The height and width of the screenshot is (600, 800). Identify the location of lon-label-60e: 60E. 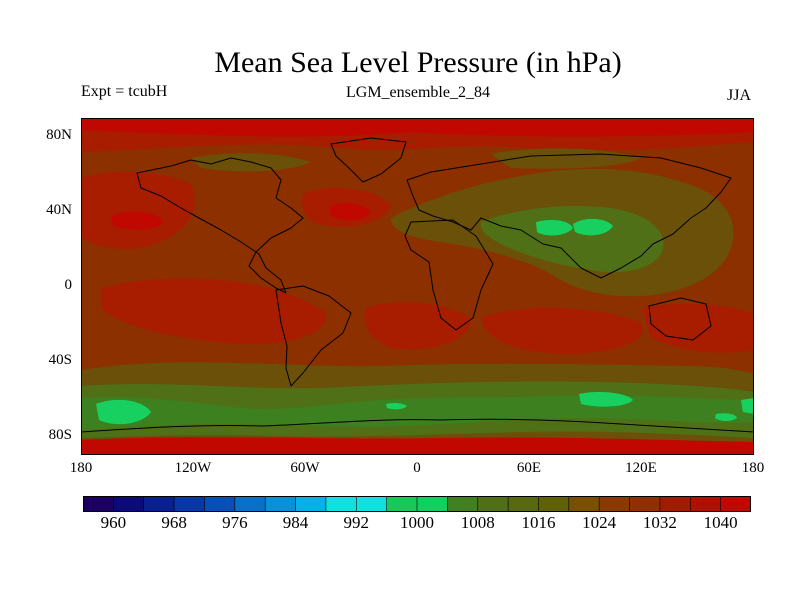
(529, 468).